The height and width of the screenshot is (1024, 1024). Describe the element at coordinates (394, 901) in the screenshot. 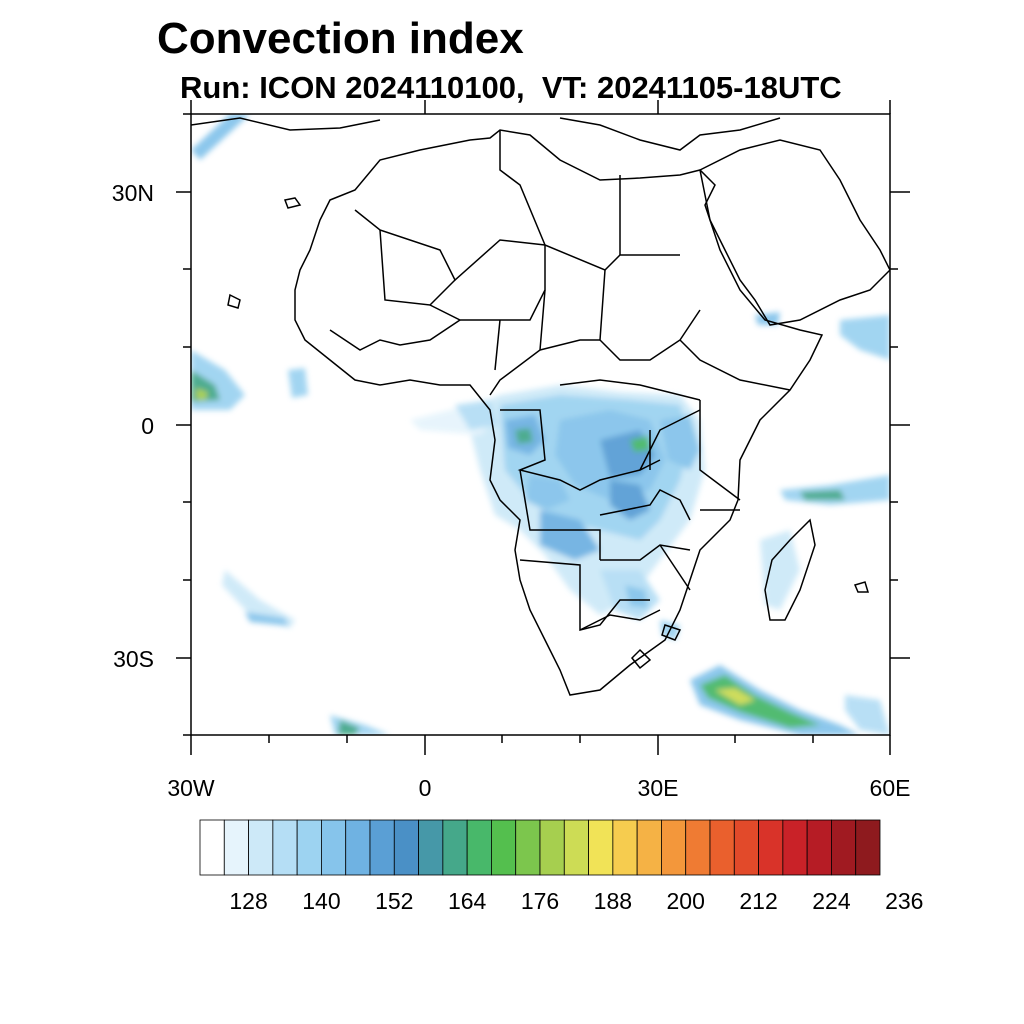

I see `colorbar-tick-label: 152` at that location.